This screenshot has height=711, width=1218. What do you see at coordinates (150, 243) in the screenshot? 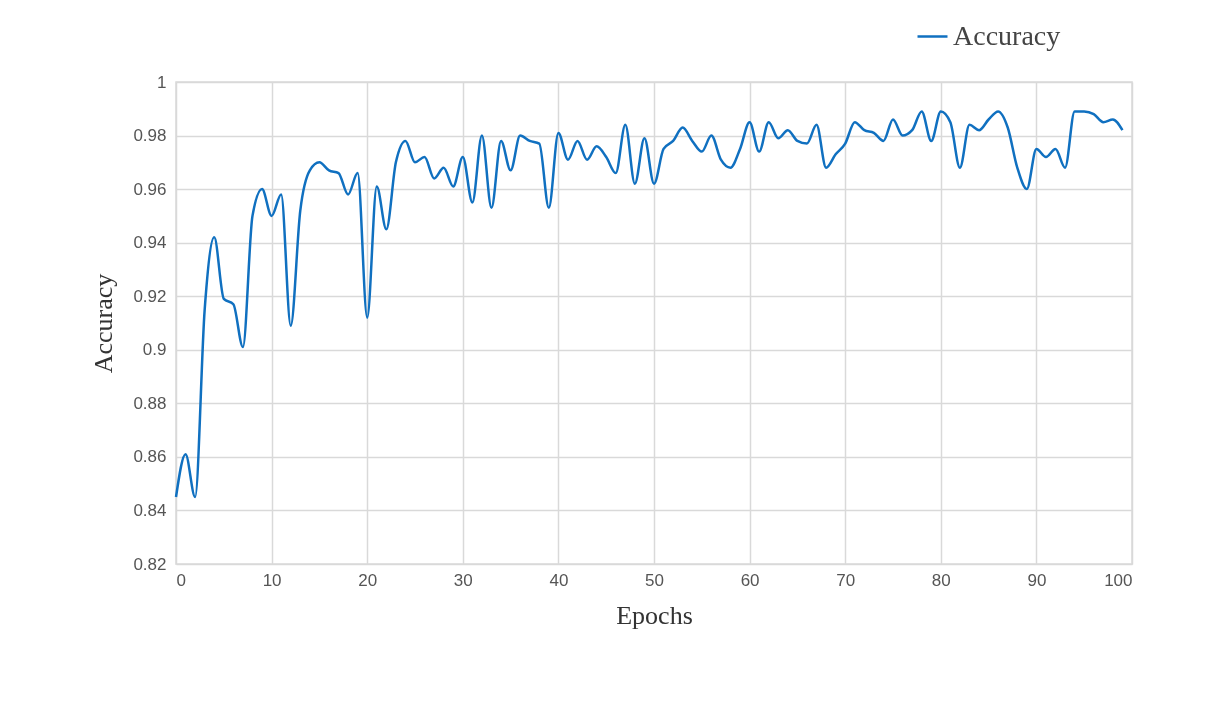
I see `y-tick-label: 0.94` at bounding box center [150, 243].